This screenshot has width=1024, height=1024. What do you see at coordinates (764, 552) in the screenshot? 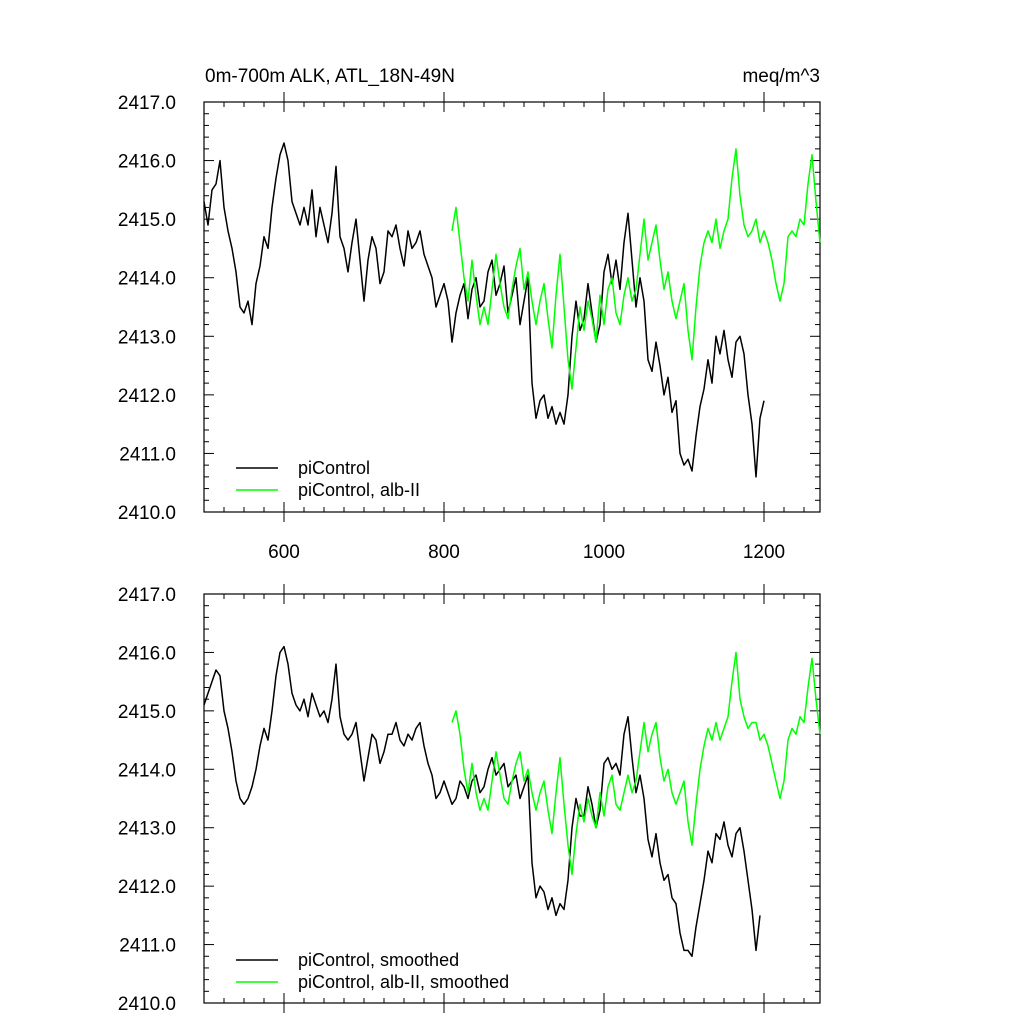
I see `top-x-tick-label: 1200` at bounding box center [764, 552].